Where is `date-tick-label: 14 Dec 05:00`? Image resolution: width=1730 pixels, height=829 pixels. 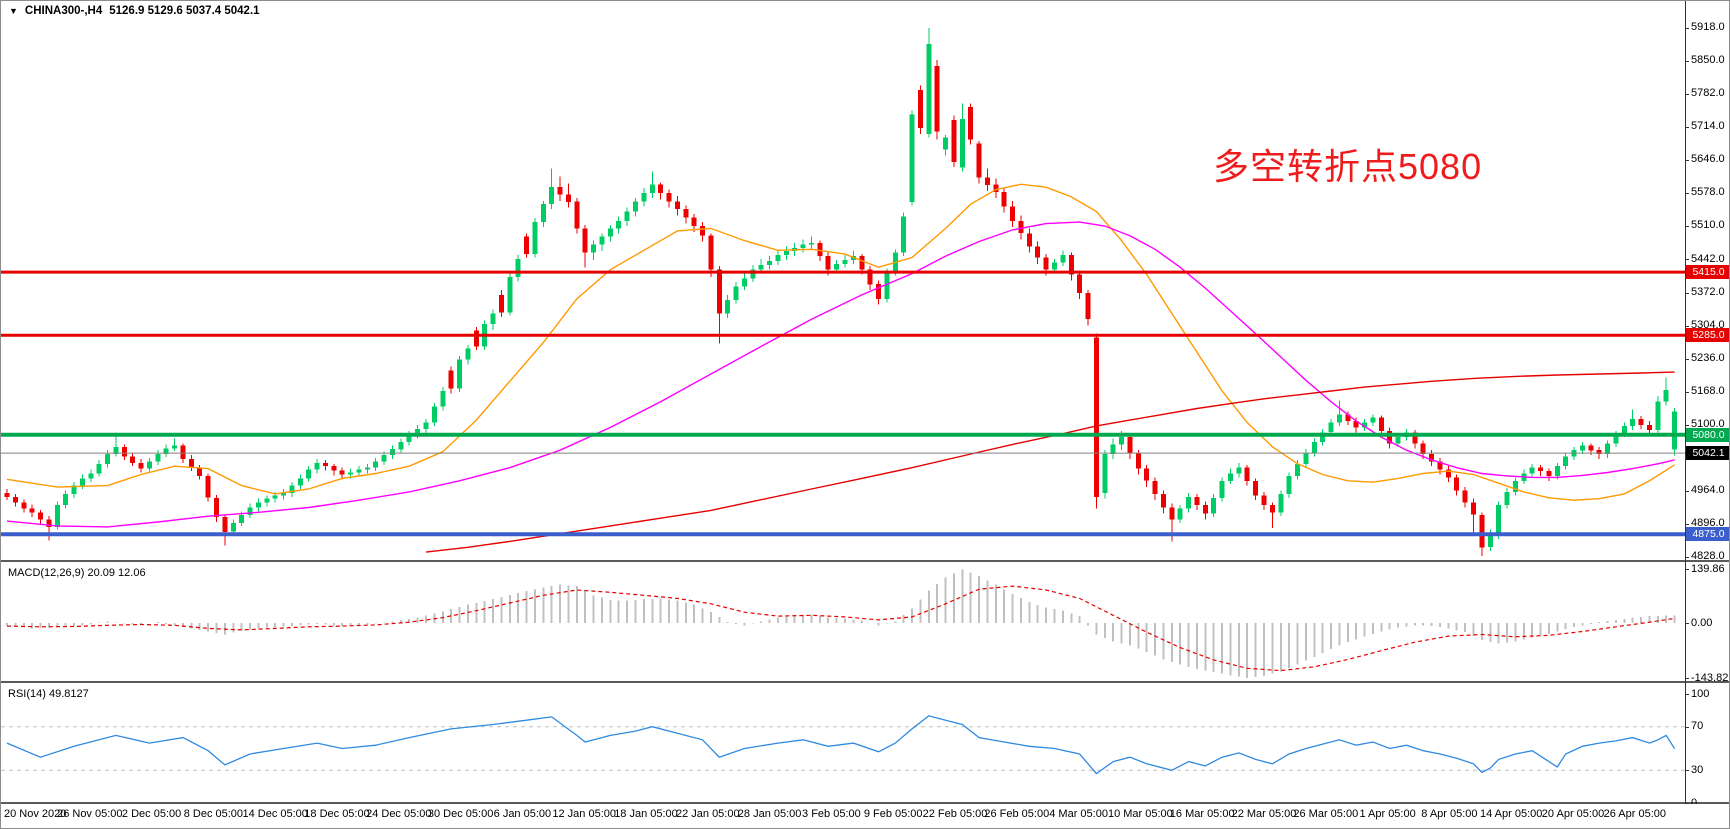 date-tick-label: 14 Dec 05:00 is located at coordinates (275, 814).